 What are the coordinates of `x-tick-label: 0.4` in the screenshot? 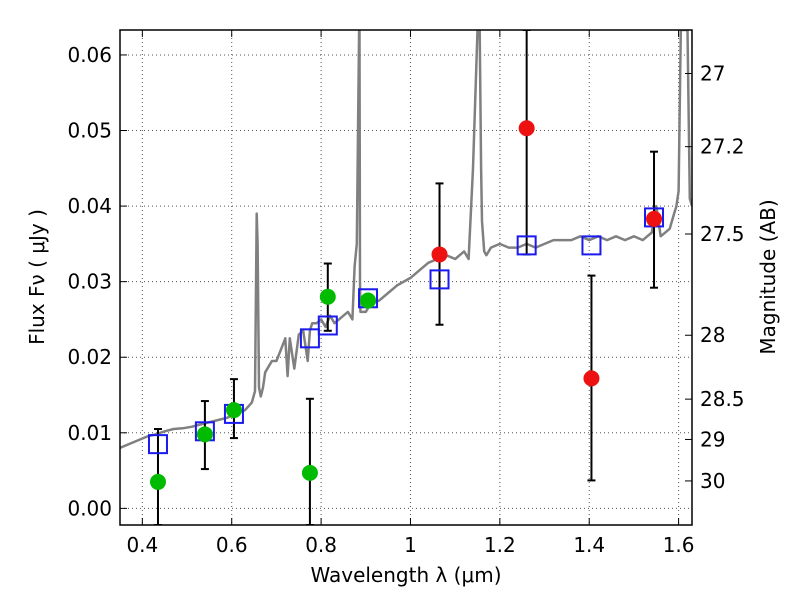 It's located at (142, 545).